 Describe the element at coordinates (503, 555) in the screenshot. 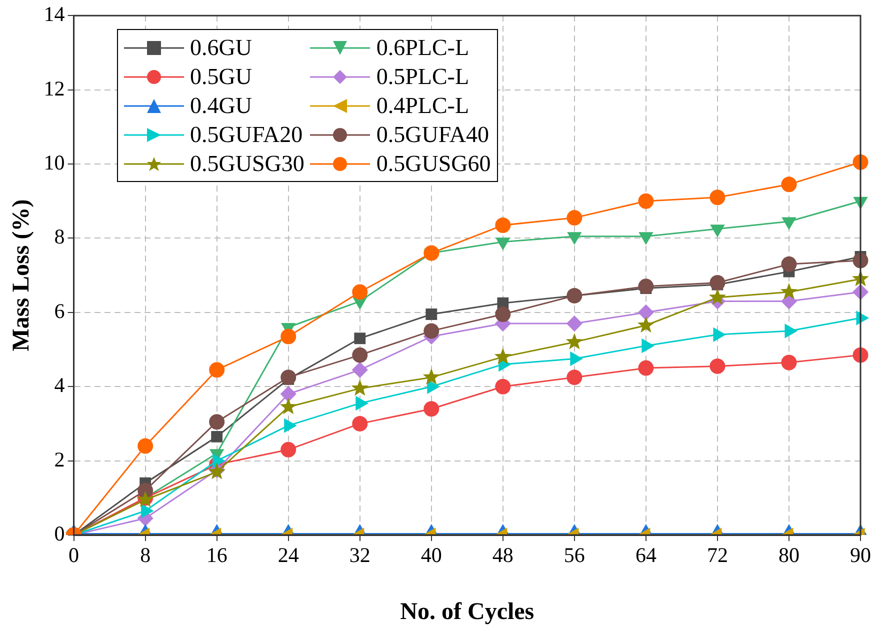

I see `x-tick-label: 48` at that location.